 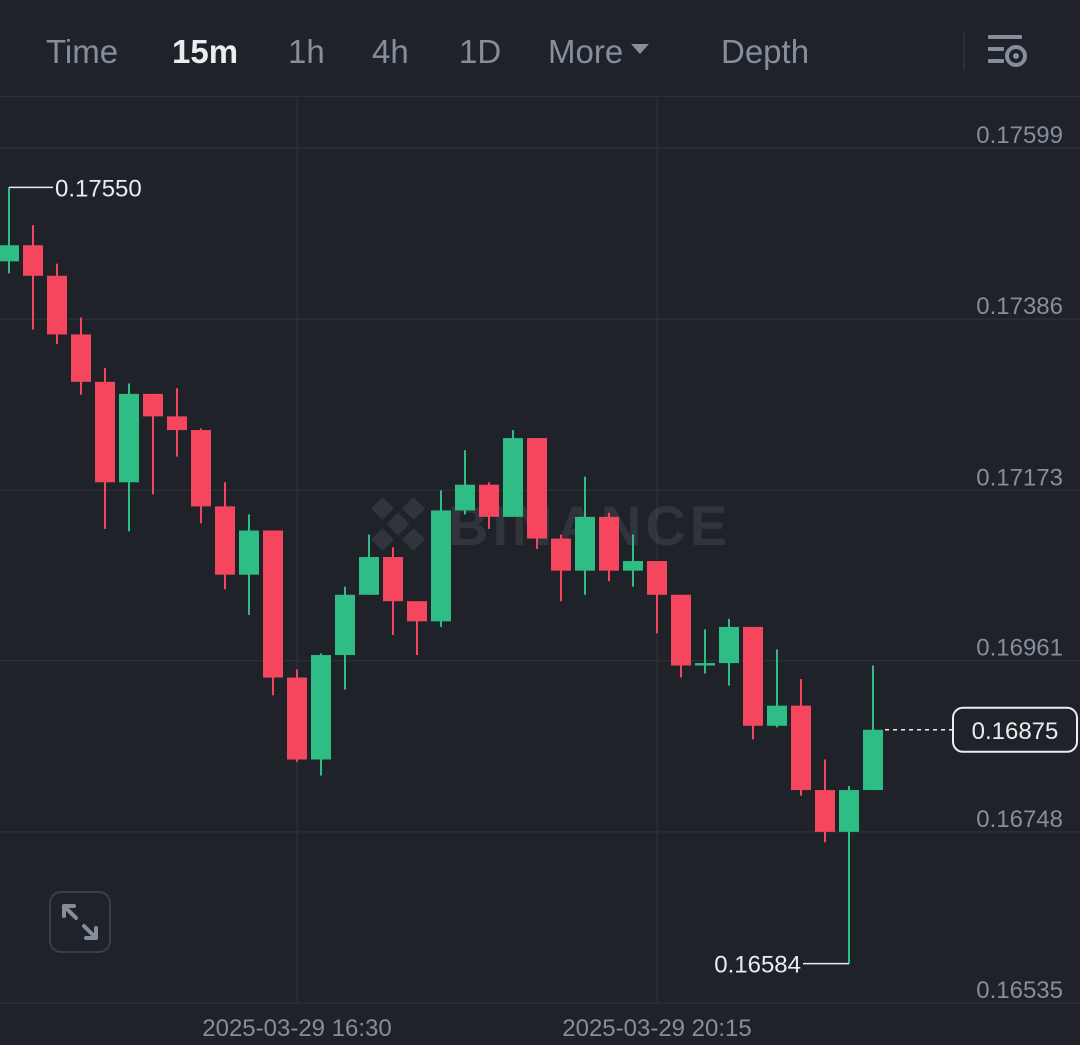 I want to click on current-price-label: 0.16875, so click(x=1015, y=731).